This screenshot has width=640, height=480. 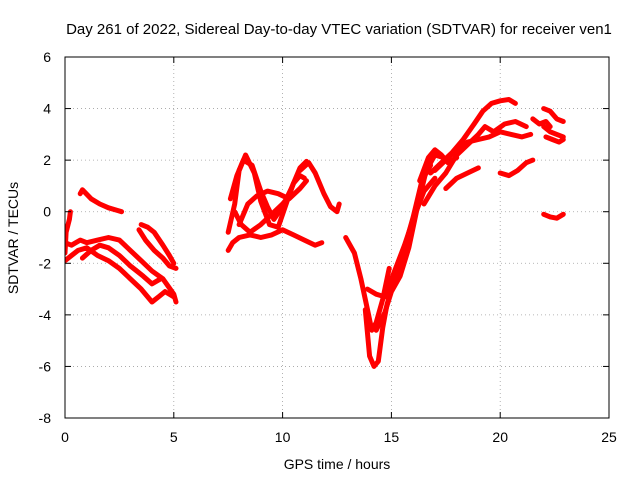 What do you see at coordinates (47, 109) in the screenshot?
I see `y-tick-label: 4` at bounding box center [47, 109].